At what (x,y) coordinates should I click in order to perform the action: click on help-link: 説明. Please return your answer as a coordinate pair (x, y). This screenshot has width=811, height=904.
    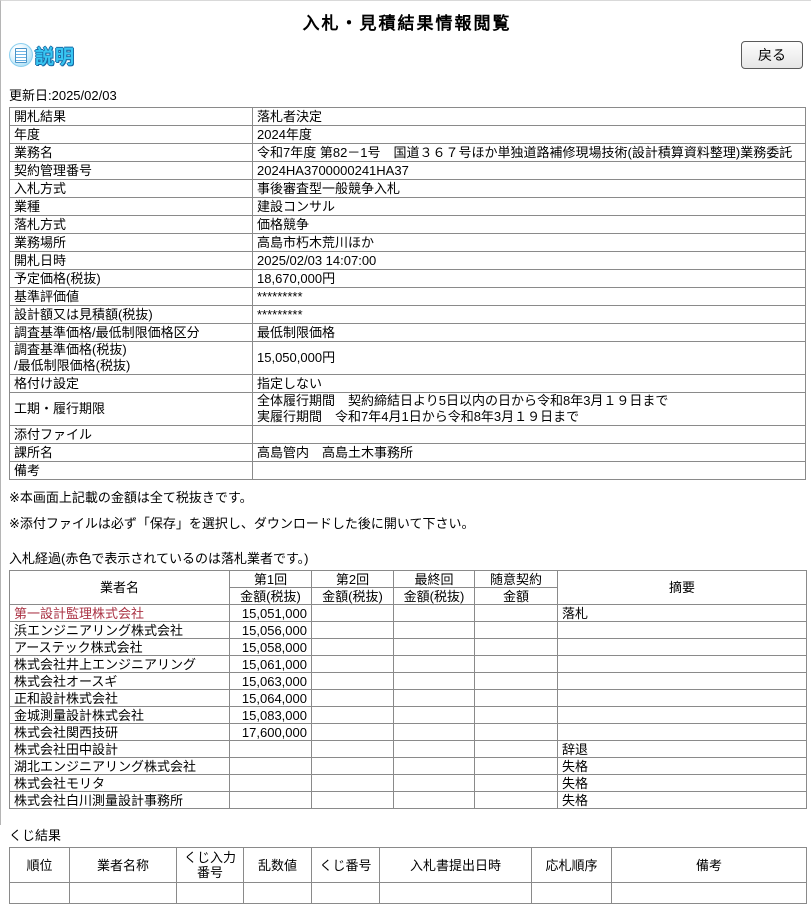
    Looking at the image, I should click on (42, 55).